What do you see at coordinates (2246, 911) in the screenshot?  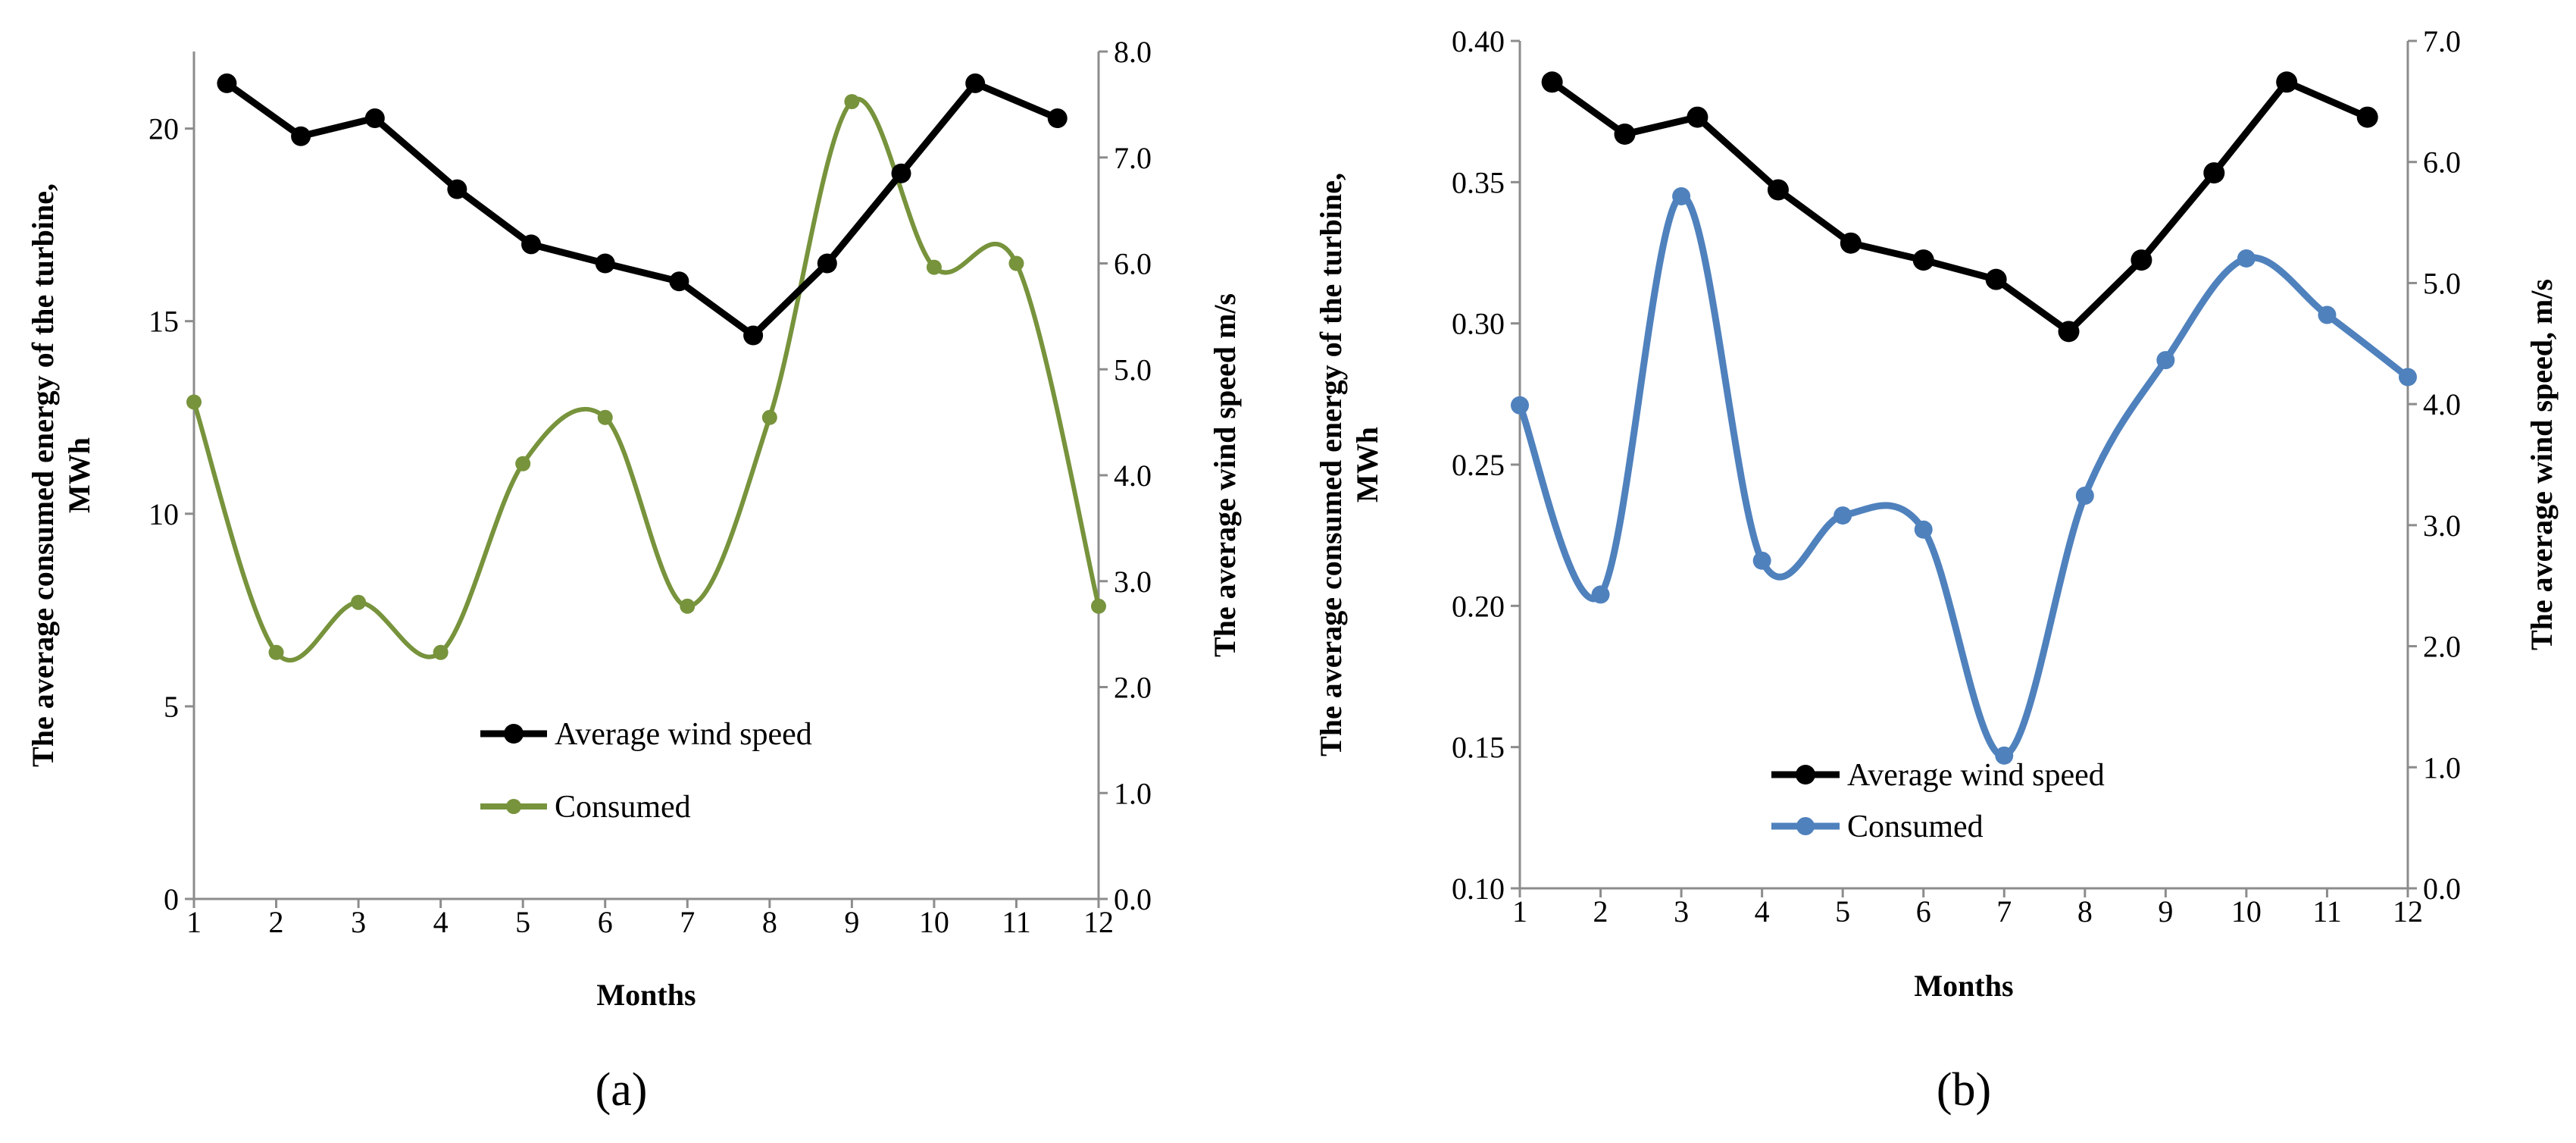 I see `panel-b-x-tick-label: 10` at bounding box center [2246, 911].